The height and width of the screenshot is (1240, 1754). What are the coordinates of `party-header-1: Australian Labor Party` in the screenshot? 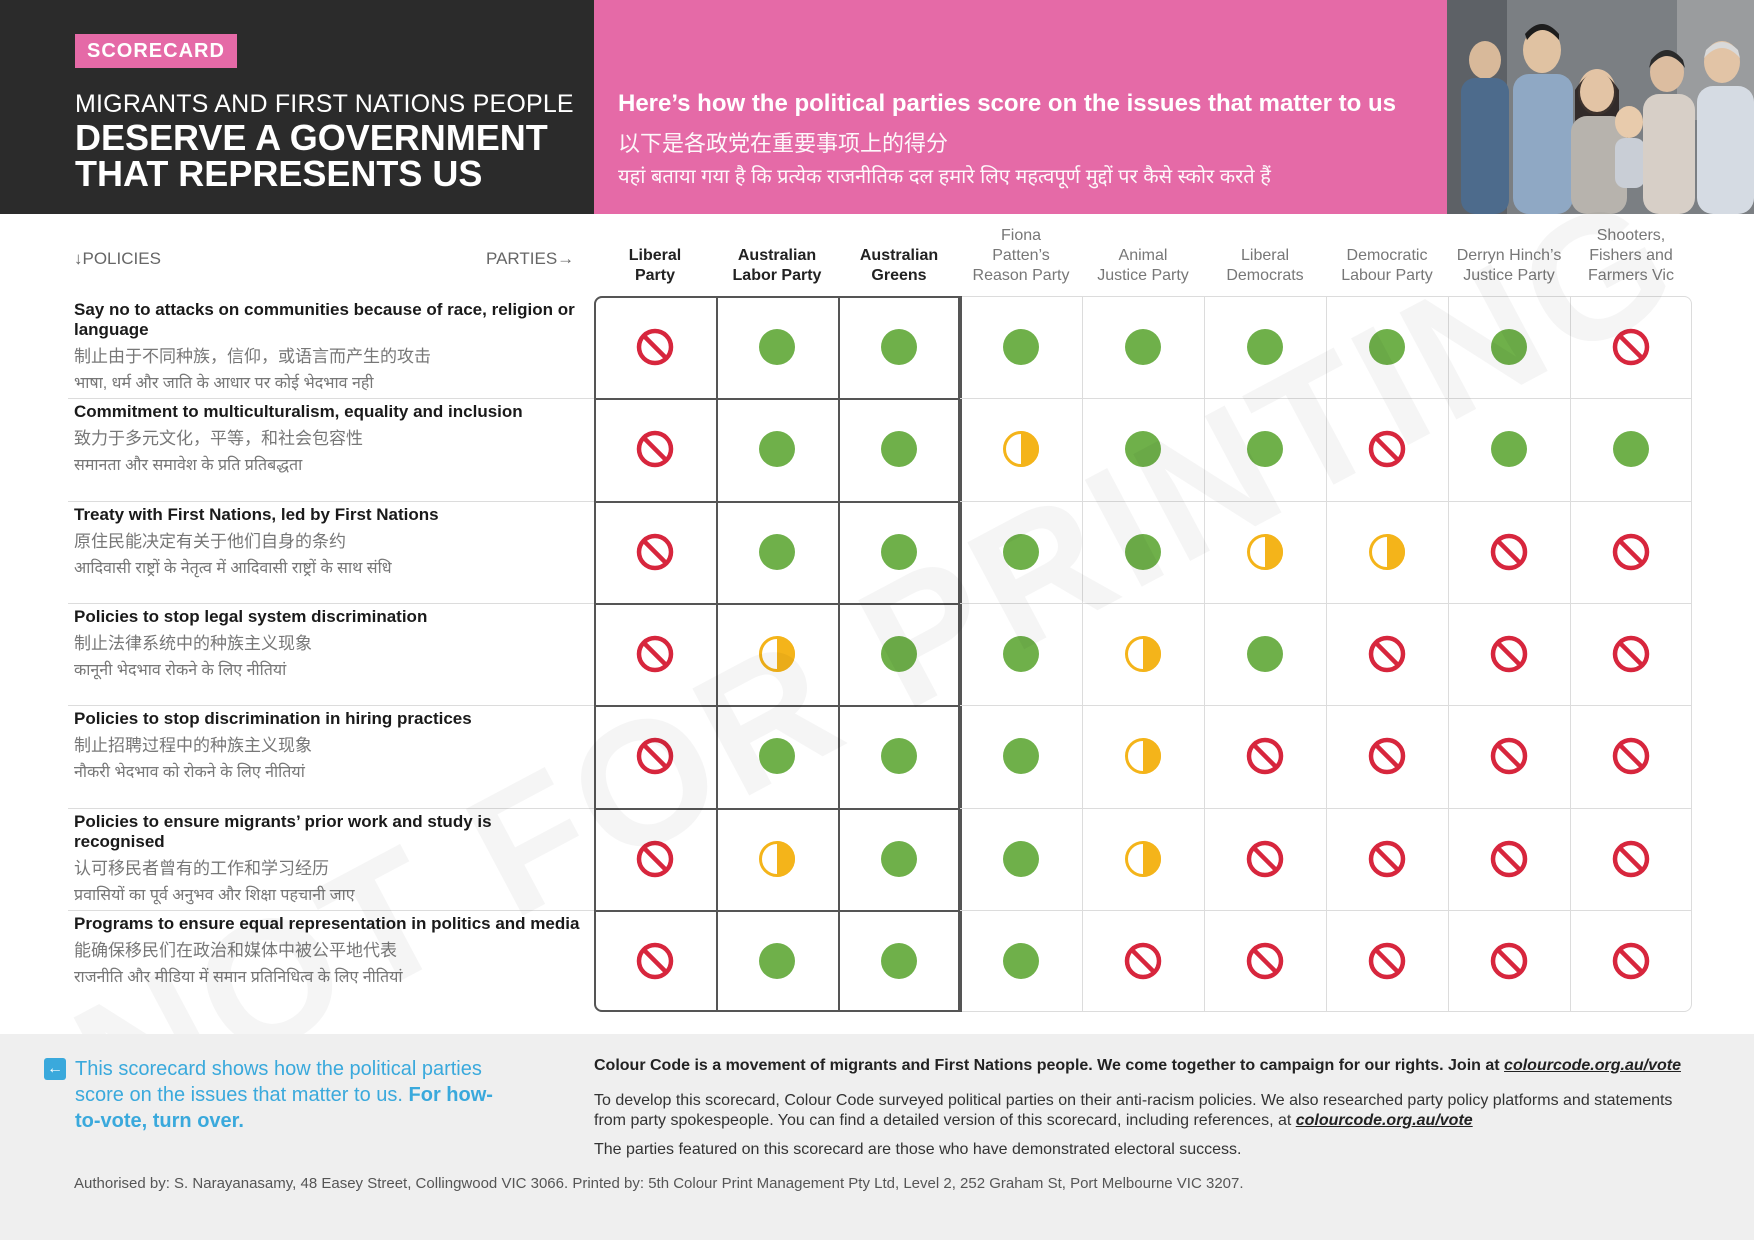 It's located at (777, 266).